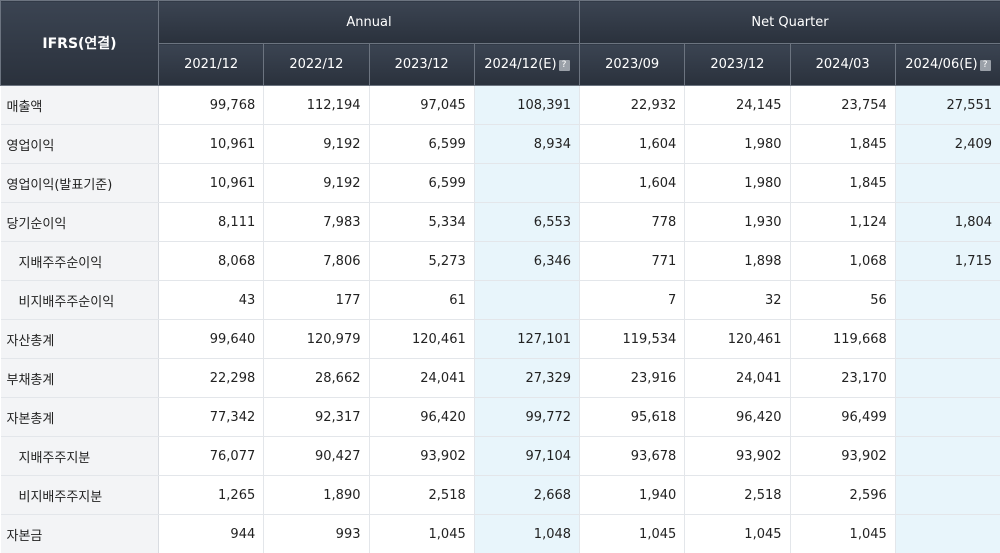  Describe the element at coordinates (947, 105) in the screenshot. I see `value-cell: 27,551` at that location.